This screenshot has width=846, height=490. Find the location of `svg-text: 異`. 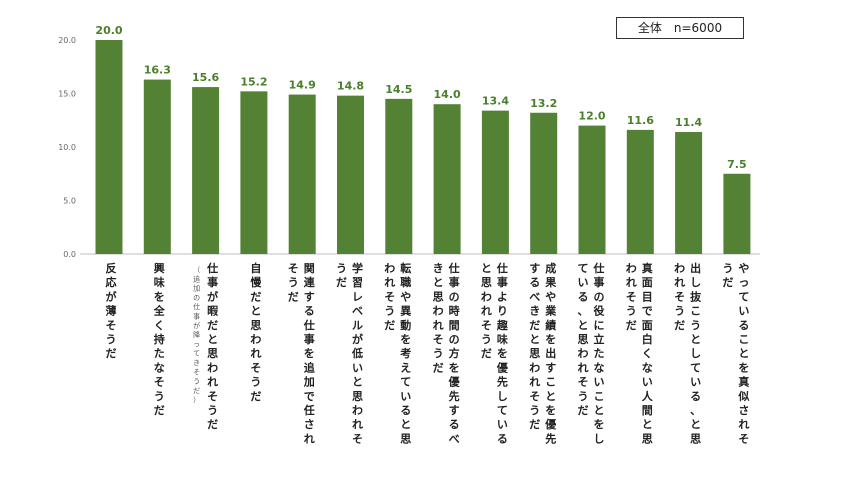

svg-text: 異 is located at coordinates (405, 311).